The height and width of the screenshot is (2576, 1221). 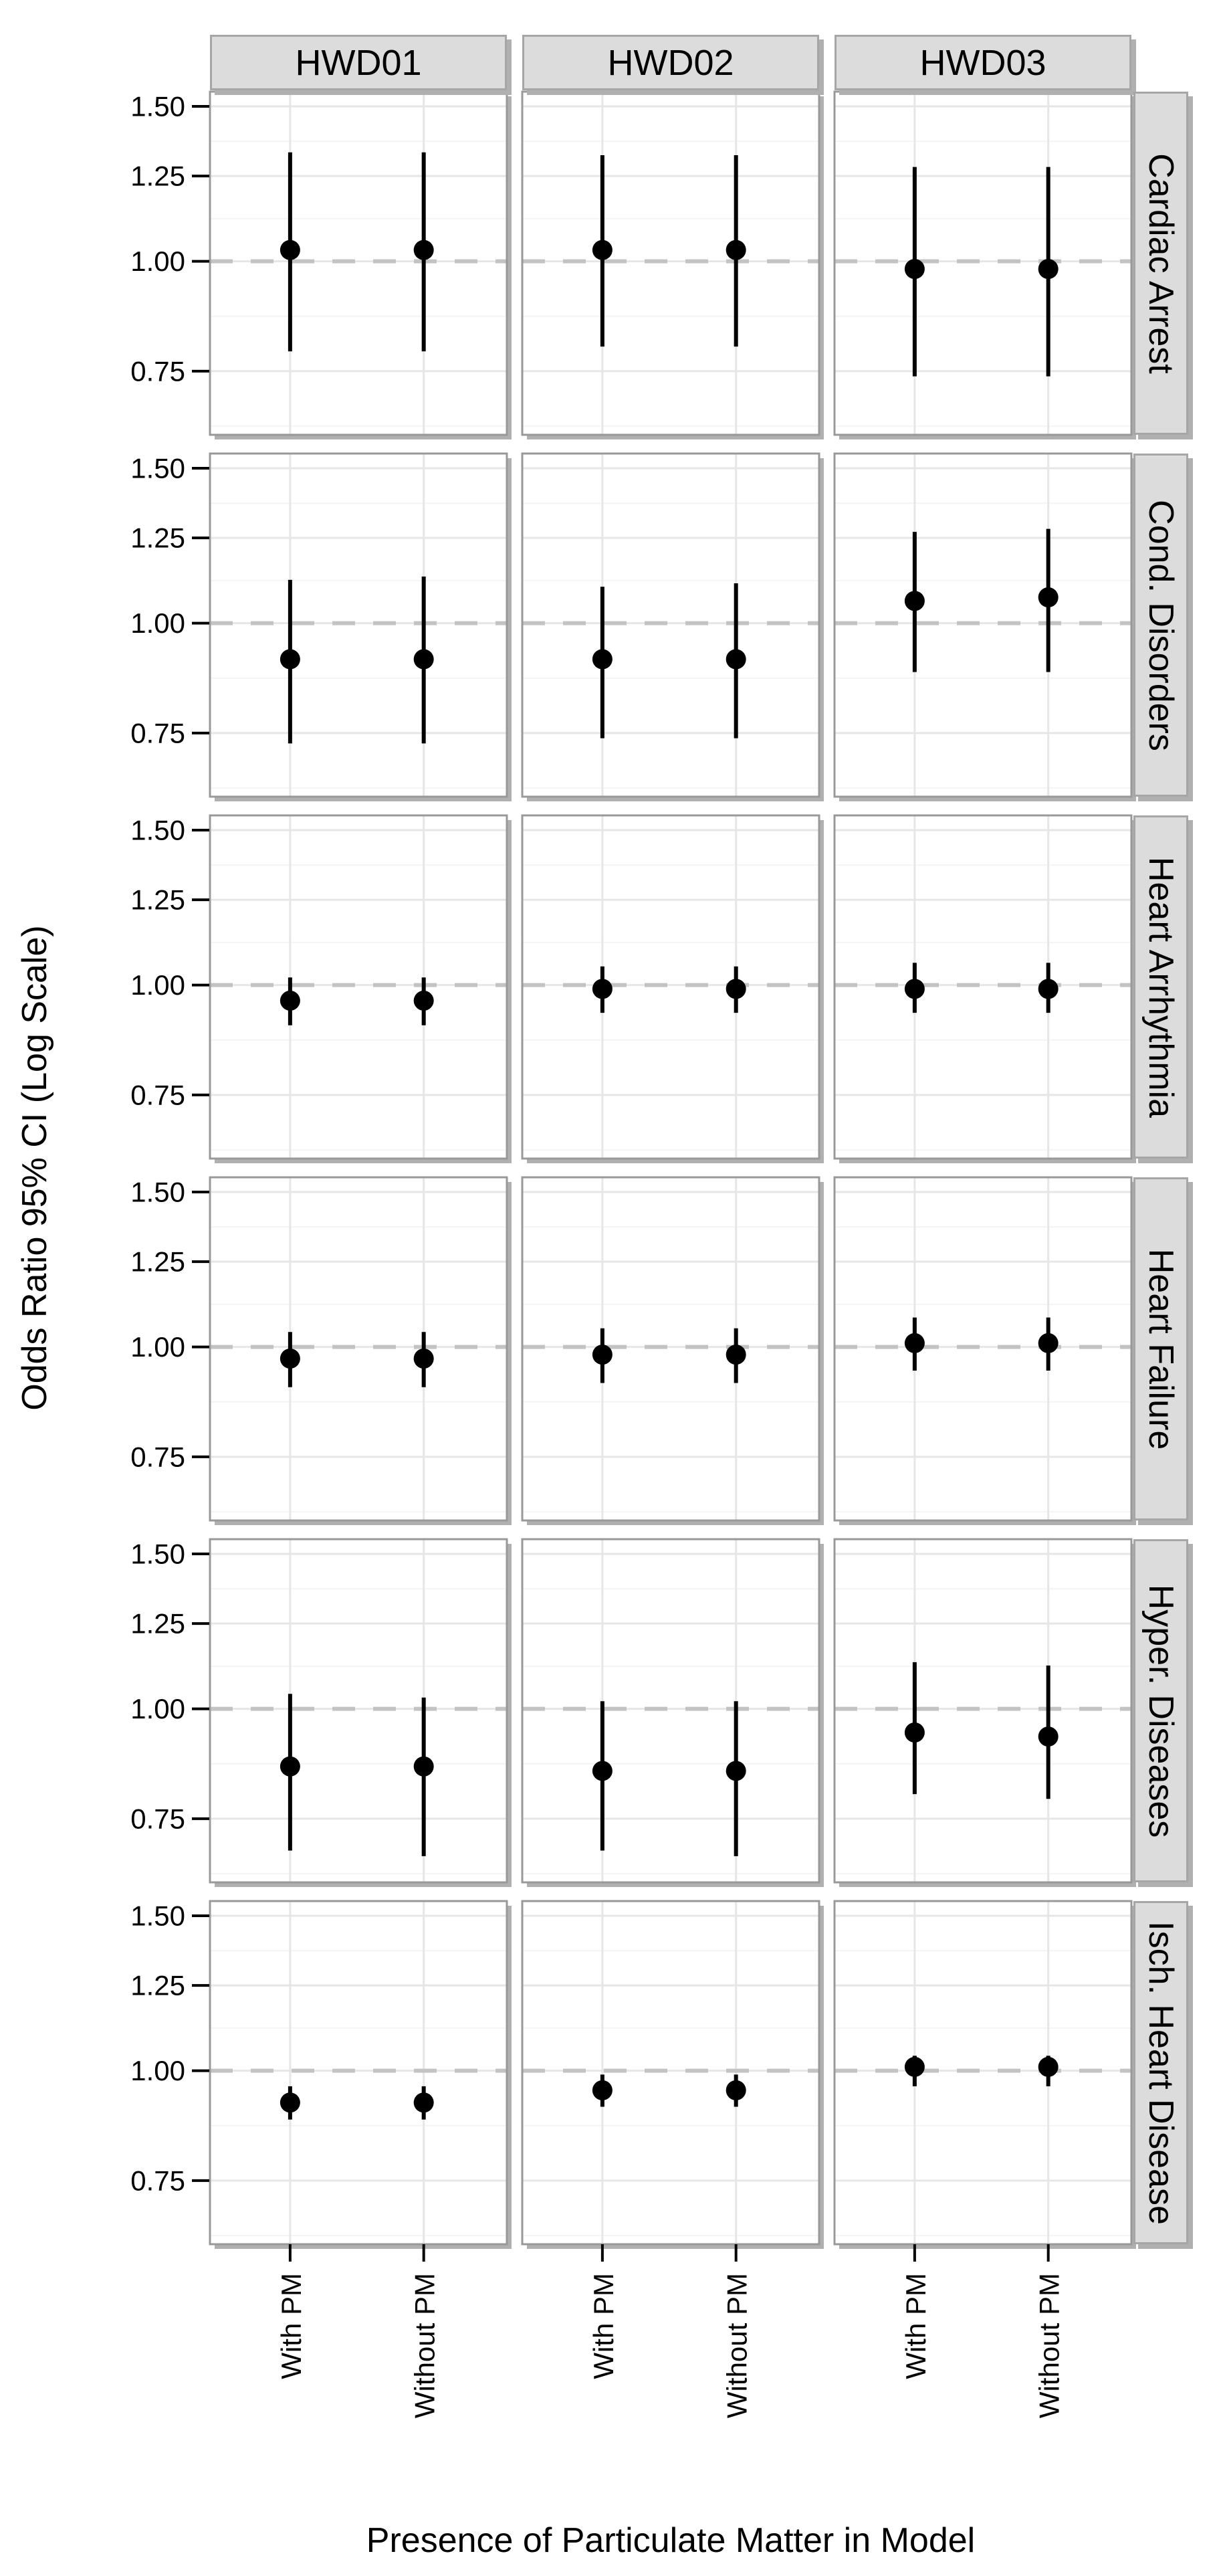 I want to click on row-strip-heart-arrhythmia: Heart Arrhythmia, so click(x=1160, y=987).